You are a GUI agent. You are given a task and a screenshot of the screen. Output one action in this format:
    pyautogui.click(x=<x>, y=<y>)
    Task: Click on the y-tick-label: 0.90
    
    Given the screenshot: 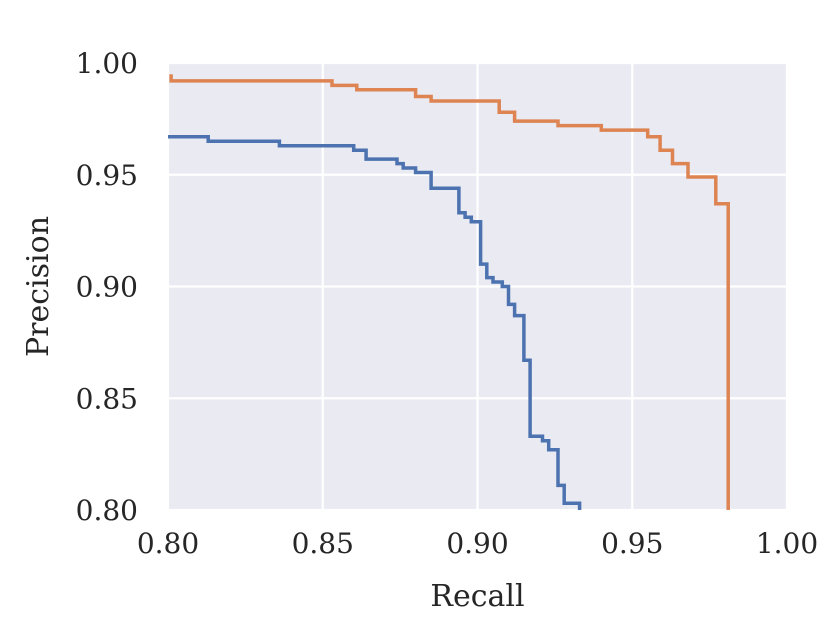 What is the action you would take?
    pyautogui.click(x=107, y=287)
    